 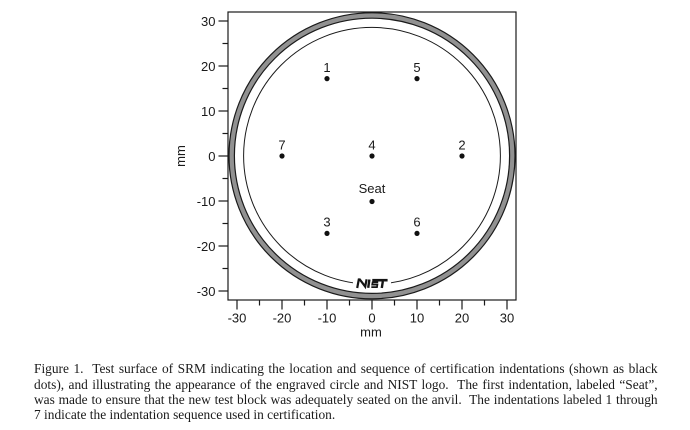 I want to click on svg-text: 4, so click(x=371, y=144).